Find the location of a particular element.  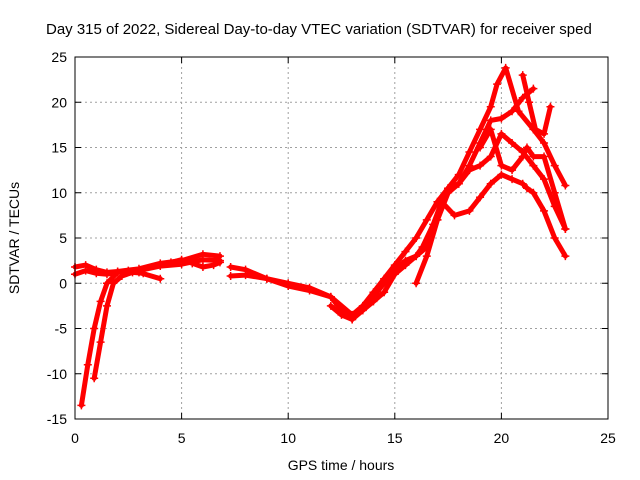

y-tick-label: 0 is located at coordinates (63, 283).